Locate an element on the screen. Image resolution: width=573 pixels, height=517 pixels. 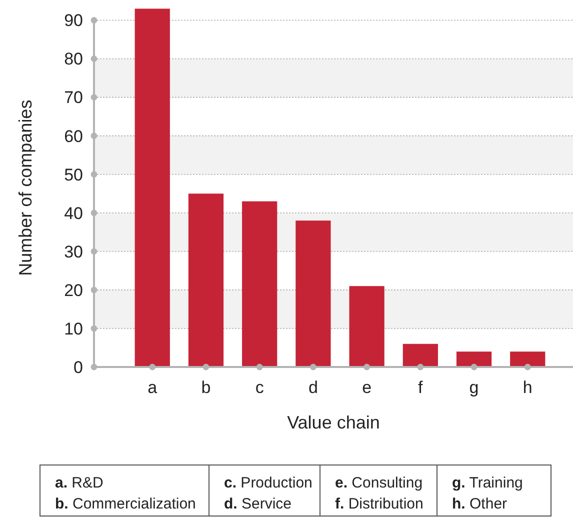
y-tick-label: 20 is located at coordinates (73, 290).